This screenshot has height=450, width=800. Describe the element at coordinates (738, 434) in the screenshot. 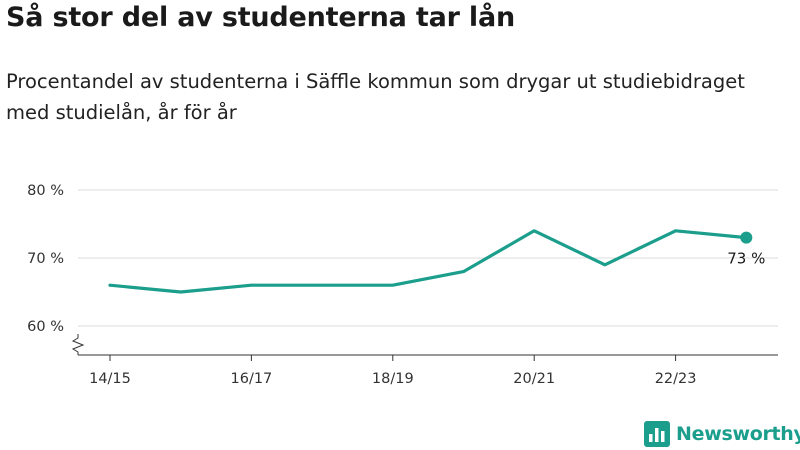

I see `brand-name: Newsworthy` at that location.